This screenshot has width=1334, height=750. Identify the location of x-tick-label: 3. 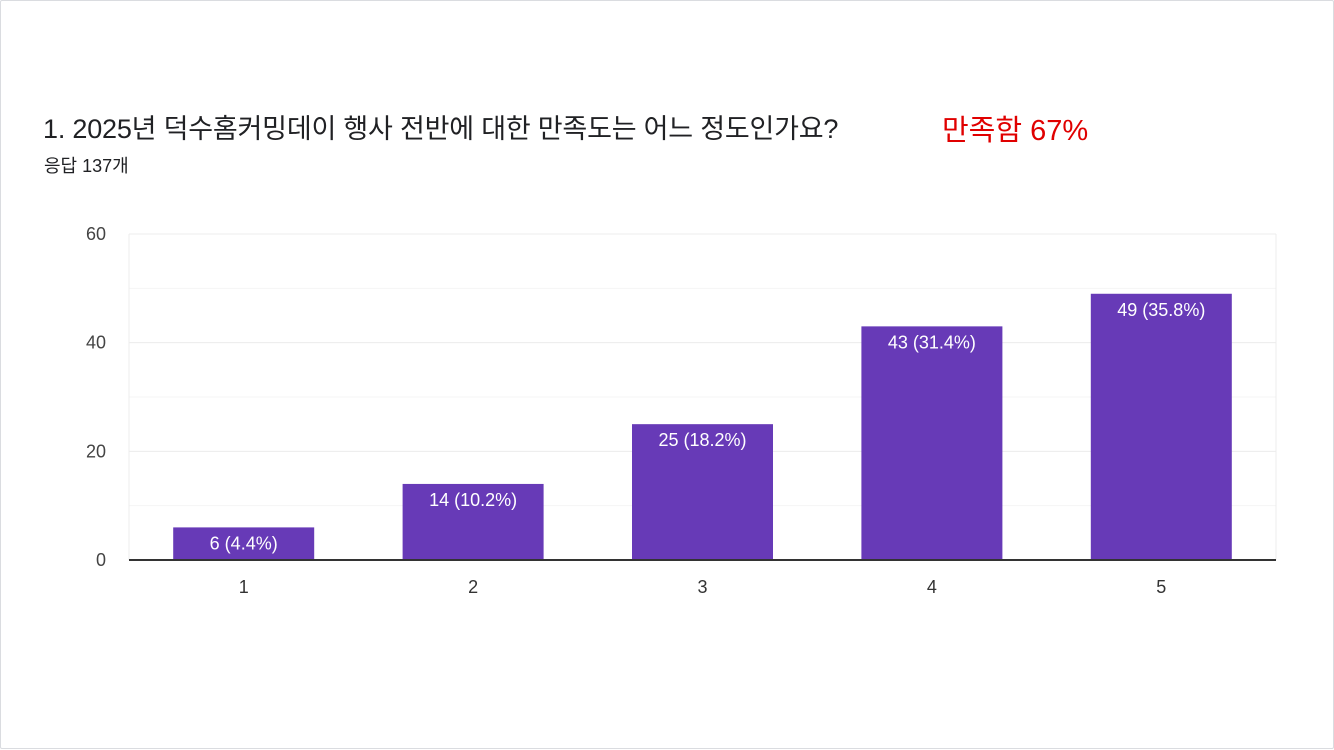
(702, 587).